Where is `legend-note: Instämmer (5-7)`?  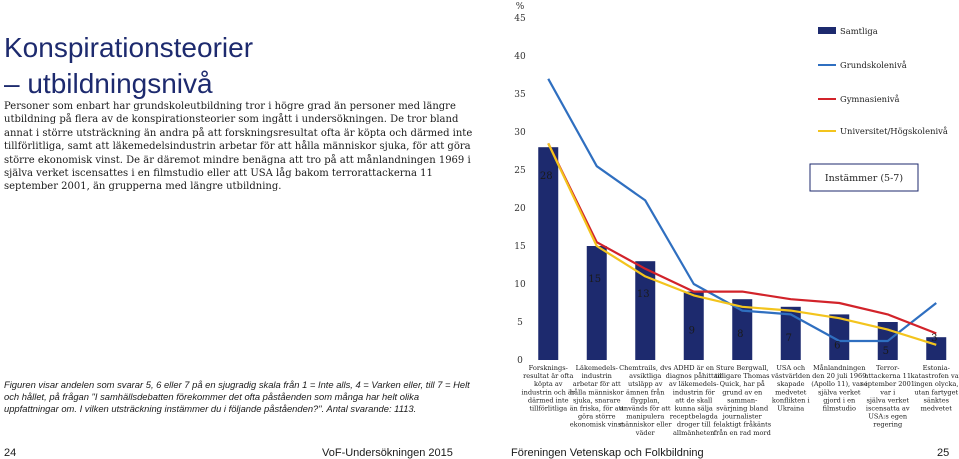
legend-note: Instämmer (5-7) is located at coordinates (864, 178).